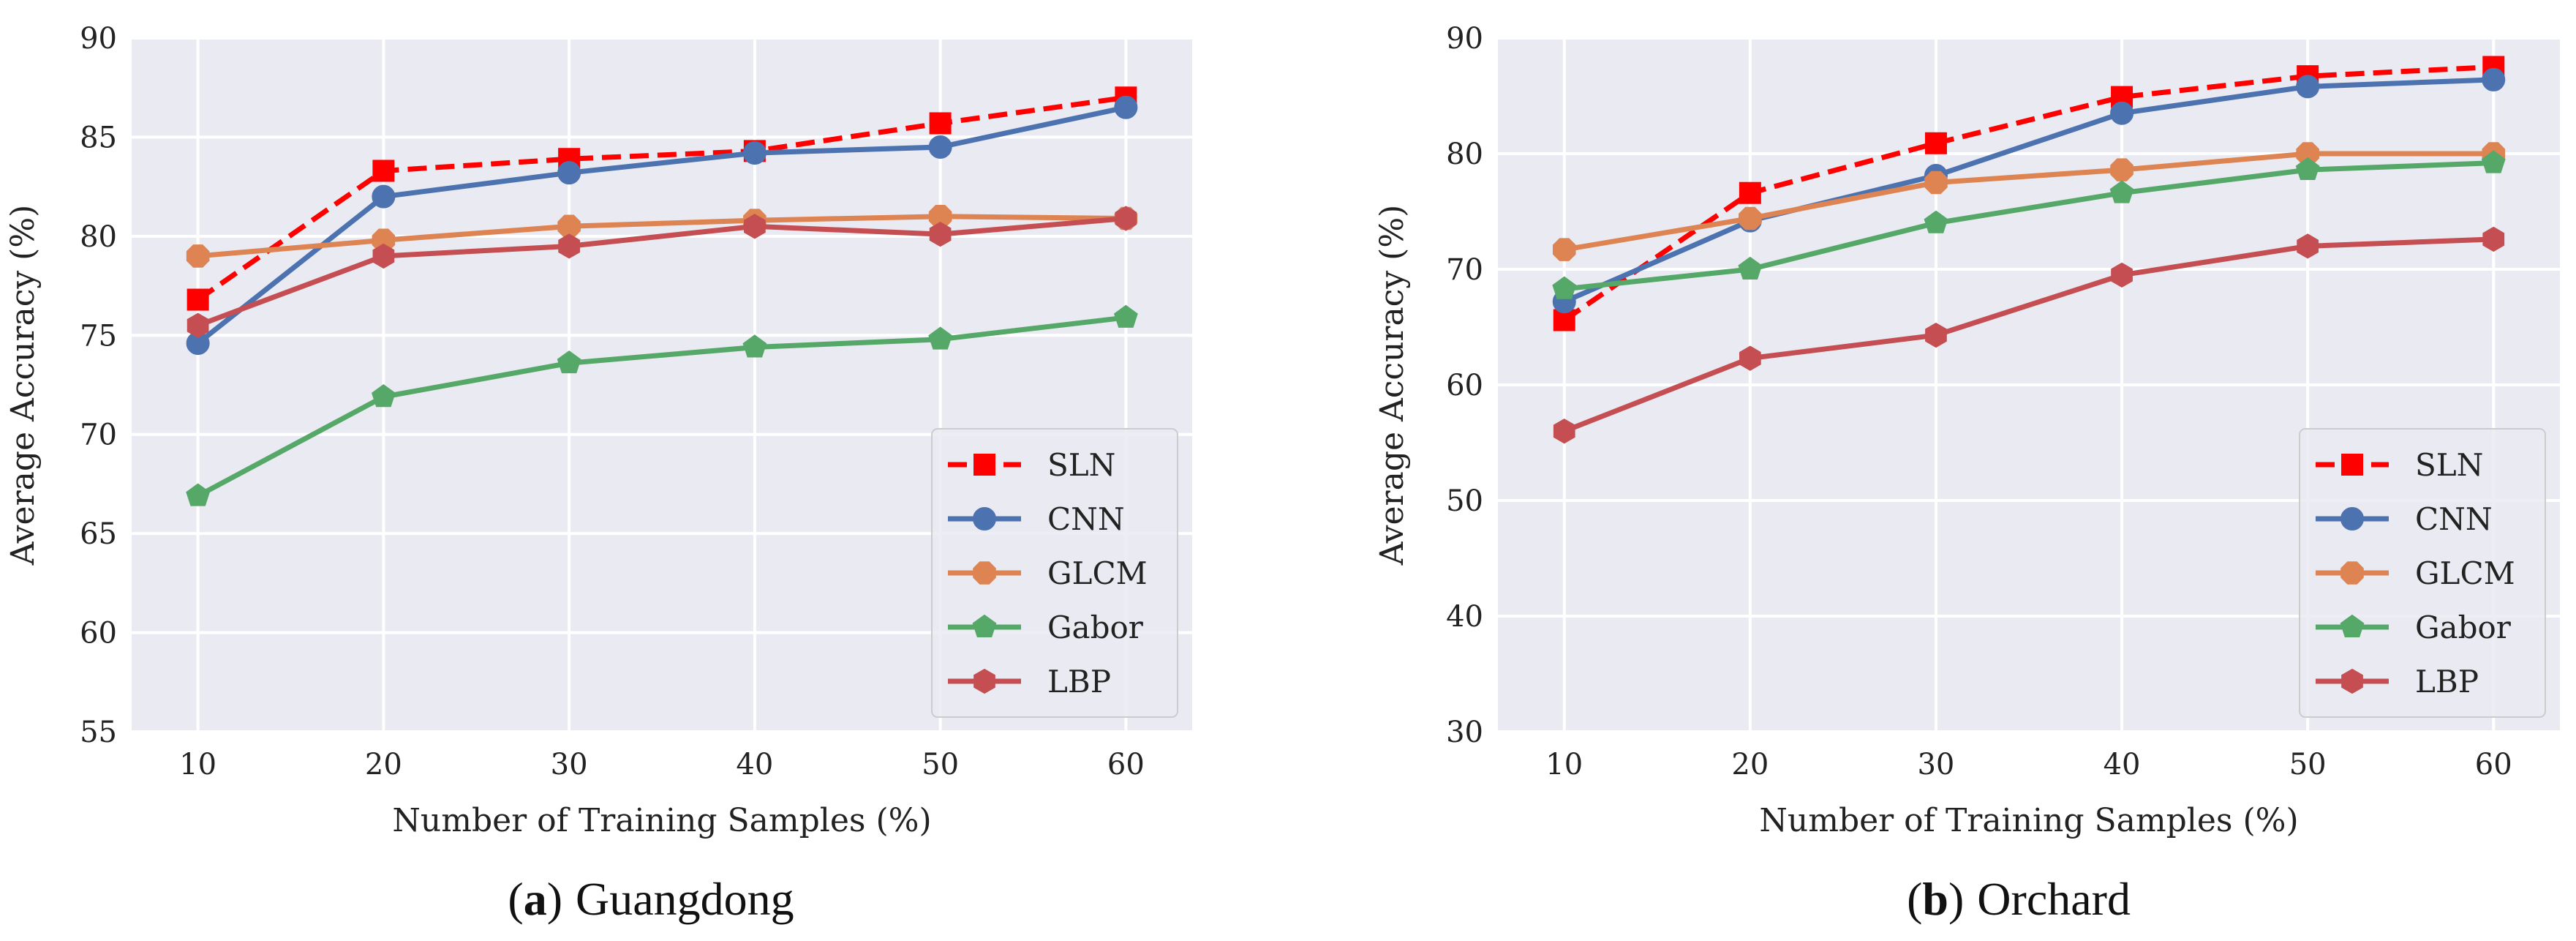  What do you see at coordinates (754, 764) in the screenshot?
I see `x-tick-label: 40` at bounding box center [754, 764].